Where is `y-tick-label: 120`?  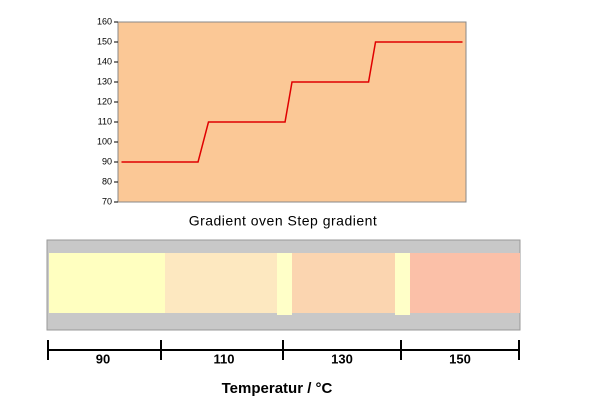
y-tick-label: 120 is located at coordinates (104, 101).